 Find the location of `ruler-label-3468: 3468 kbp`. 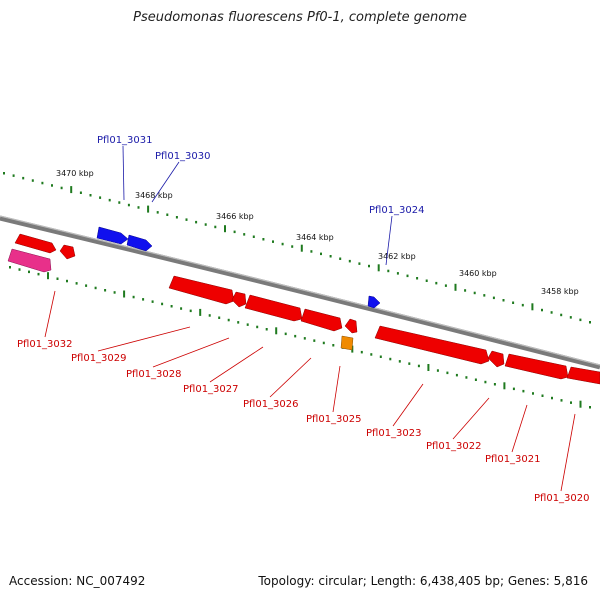

ruler-label-3468: 3468 kbp is located at coordinates (154, 195).